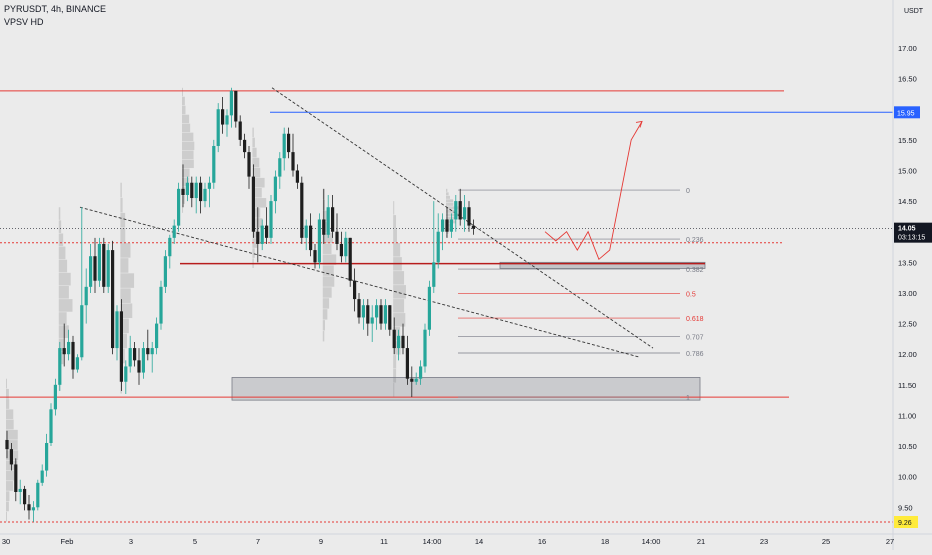 This screenshot has width=932, height=555. What do you see at coordinates (24, 22) in the screenshot?
I see `indicator-legend: VPSV HD` at bounding box center [24, 22].